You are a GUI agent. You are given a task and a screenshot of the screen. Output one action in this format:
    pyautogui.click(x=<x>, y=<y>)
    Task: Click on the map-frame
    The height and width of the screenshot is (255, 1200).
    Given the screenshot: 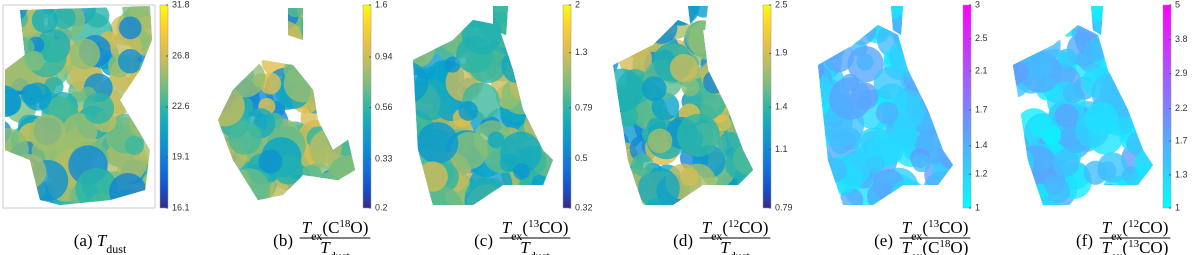 What is the action you would take?
    pyautogui.click(x=79, y=106)
    